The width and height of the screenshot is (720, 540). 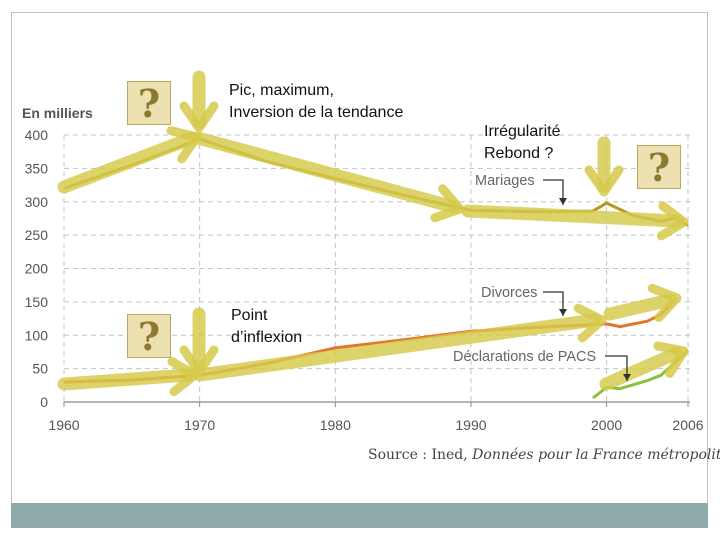 I want to click on highlight-chevron-plateau, so click(x=672, y=221).